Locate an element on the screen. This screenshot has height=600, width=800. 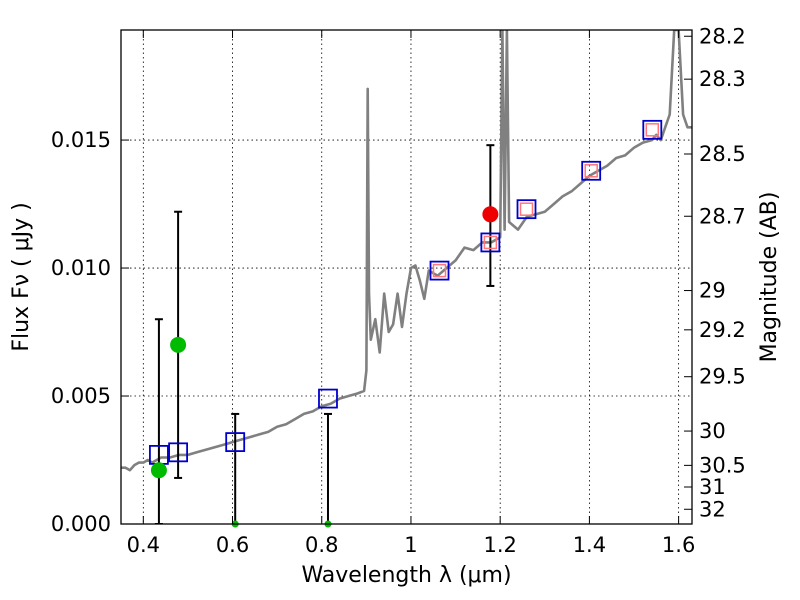
y-axis-label: Flux Fν ( μJy ) is located at coordinates (21, 276).